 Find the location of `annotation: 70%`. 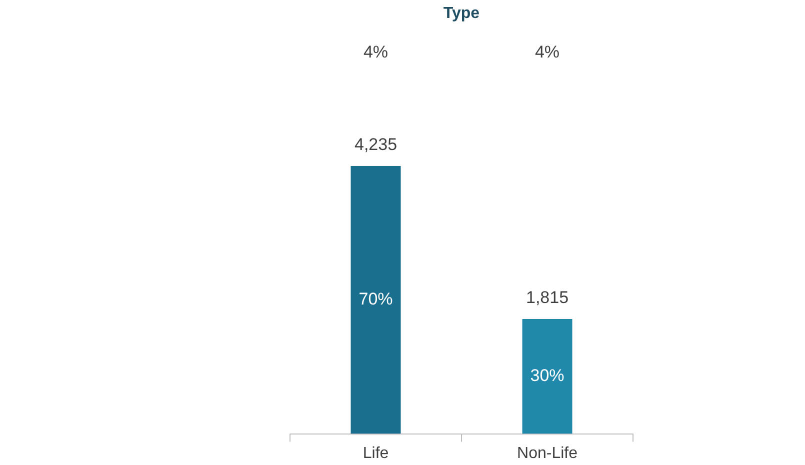

annotation: 70% is located at coordinates (375, 299).